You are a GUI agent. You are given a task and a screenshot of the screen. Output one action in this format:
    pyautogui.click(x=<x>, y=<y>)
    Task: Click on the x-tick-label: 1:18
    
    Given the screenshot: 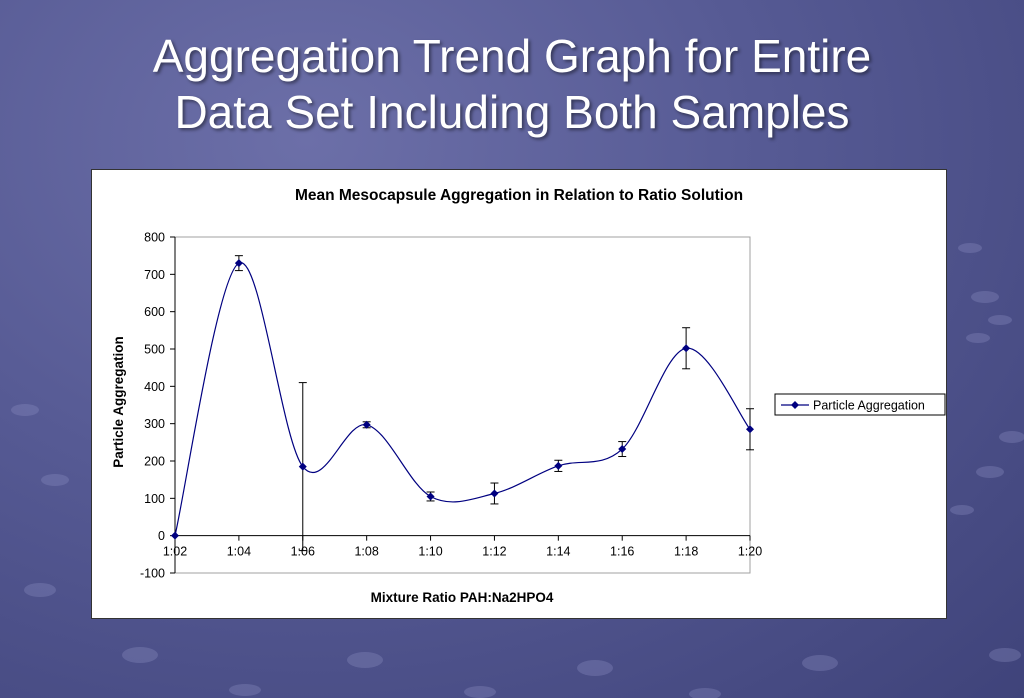 What is the action you would take?
    pyautogui.click(x=686, y=552)
    